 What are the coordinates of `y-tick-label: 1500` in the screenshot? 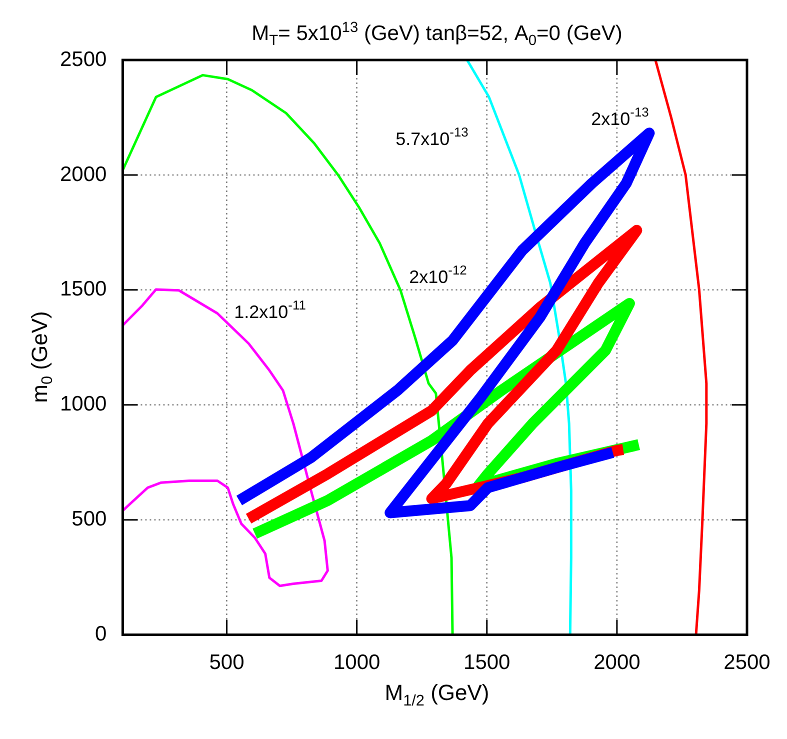 It's located at (83, 289).